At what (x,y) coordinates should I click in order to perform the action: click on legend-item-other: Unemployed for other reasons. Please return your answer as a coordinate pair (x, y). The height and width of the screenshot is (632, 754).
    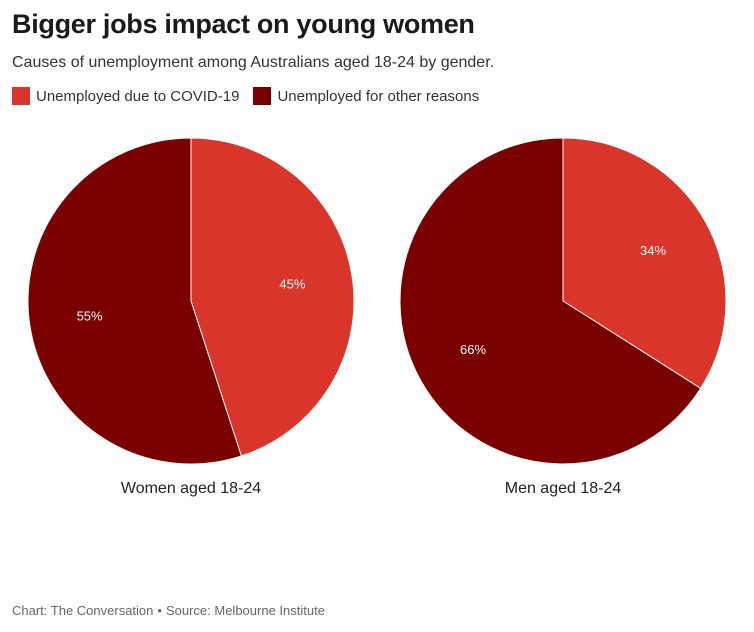
    Looking at the image, I should click on (366, 96).